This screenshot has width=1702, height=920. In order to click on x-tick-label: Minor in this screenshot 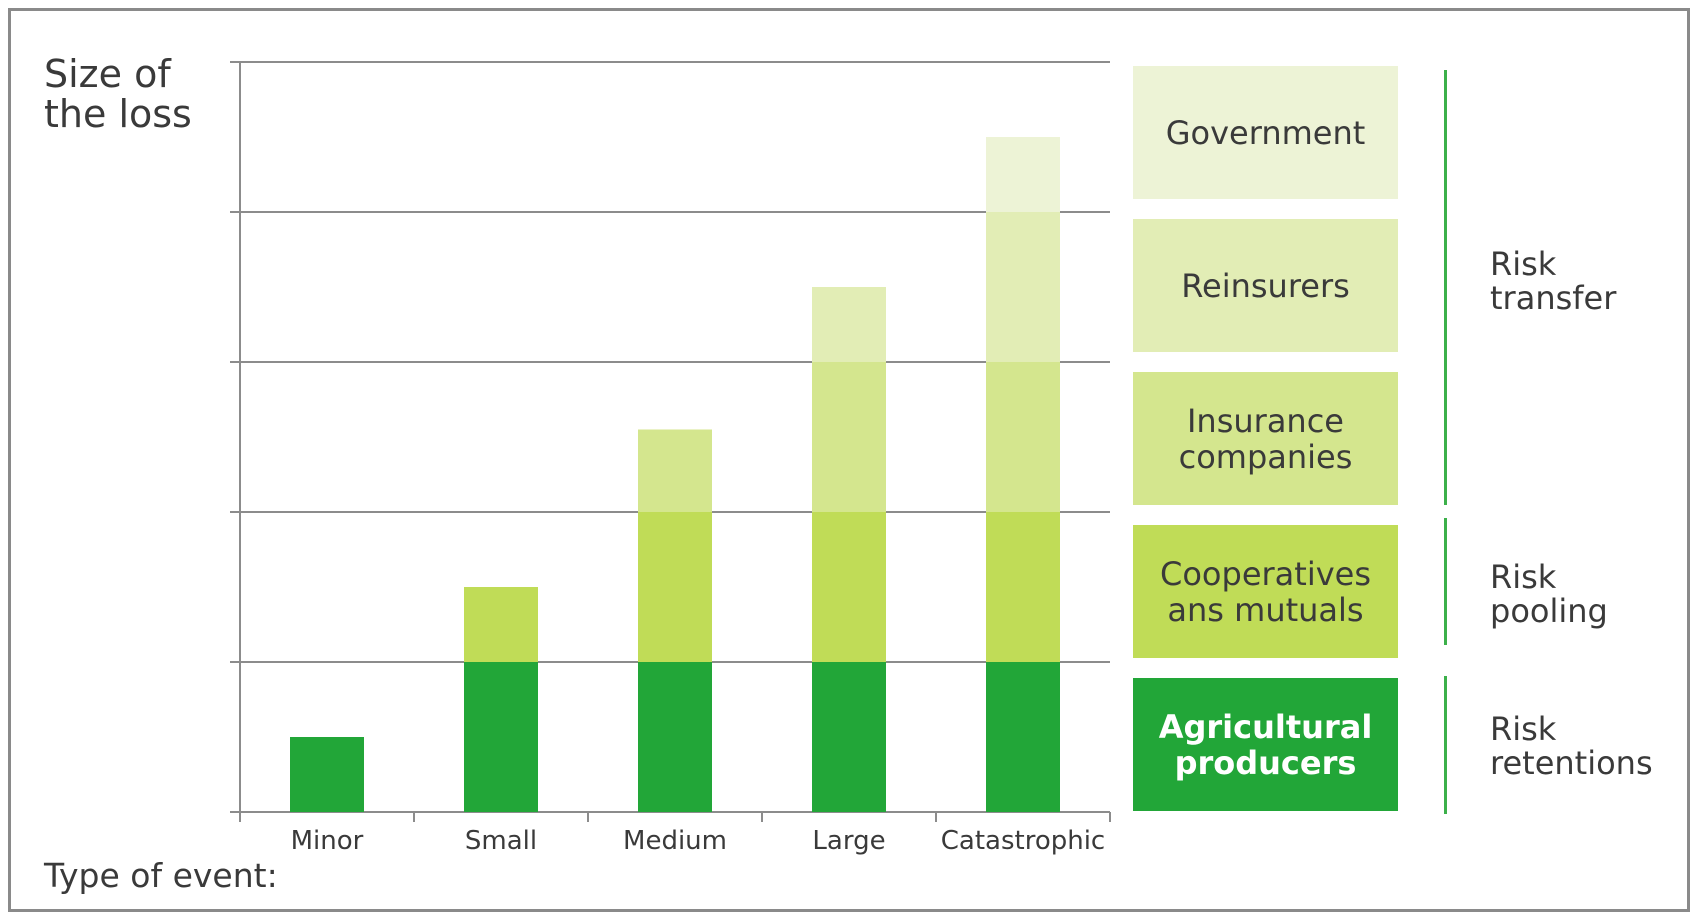, I will do `click(327, 841)`.